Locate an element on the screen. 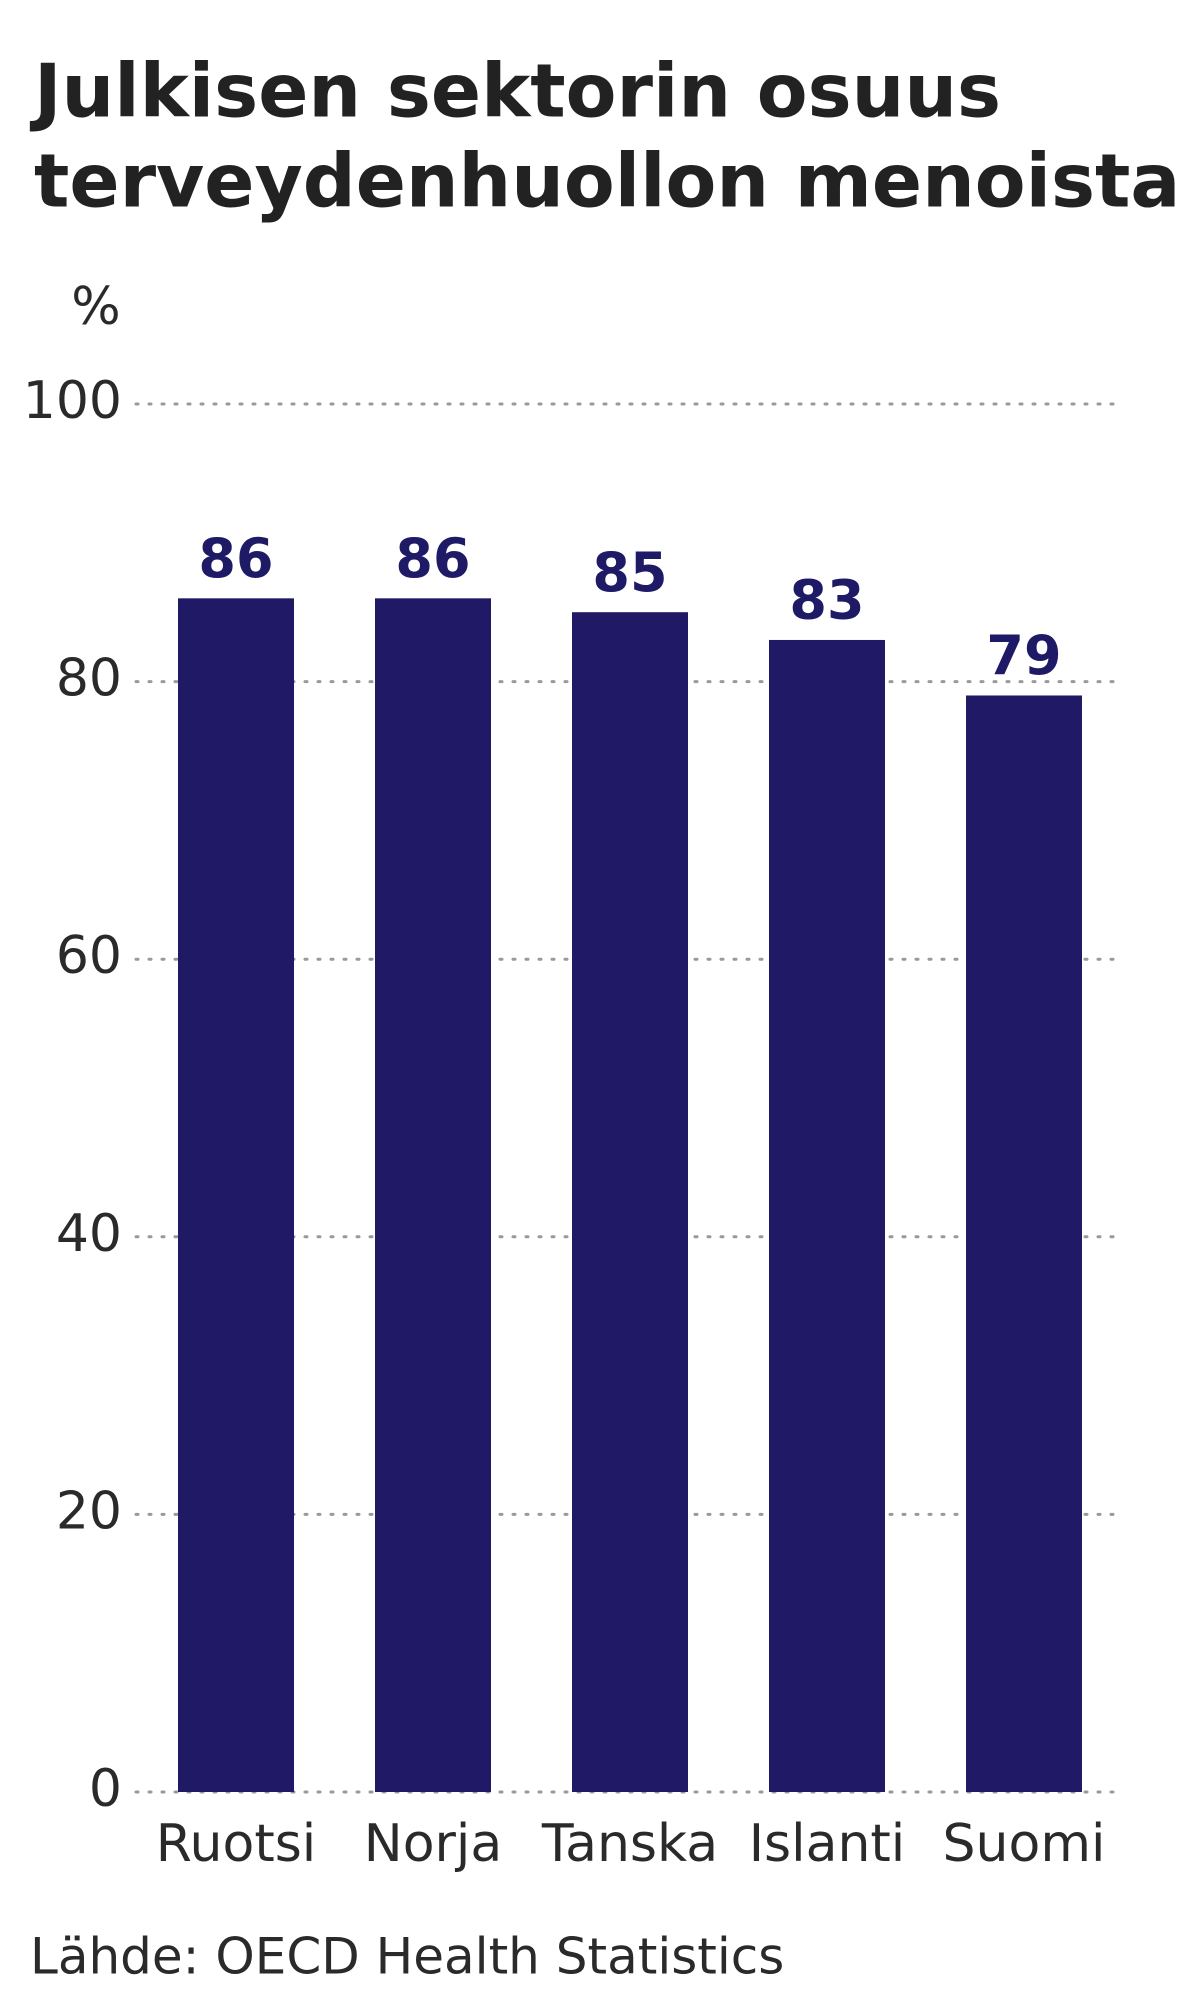 This screenshot has height=2002, width=1181. value-label: 85 is located at coordinates (629, 572).